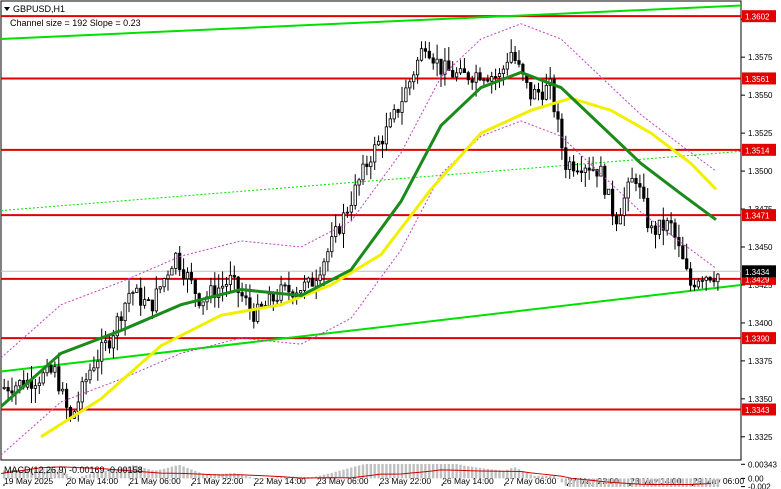 This screenshot has width=781, height=489. I want to click on macd-tick-label-1: 0.00, so click(756, 478).